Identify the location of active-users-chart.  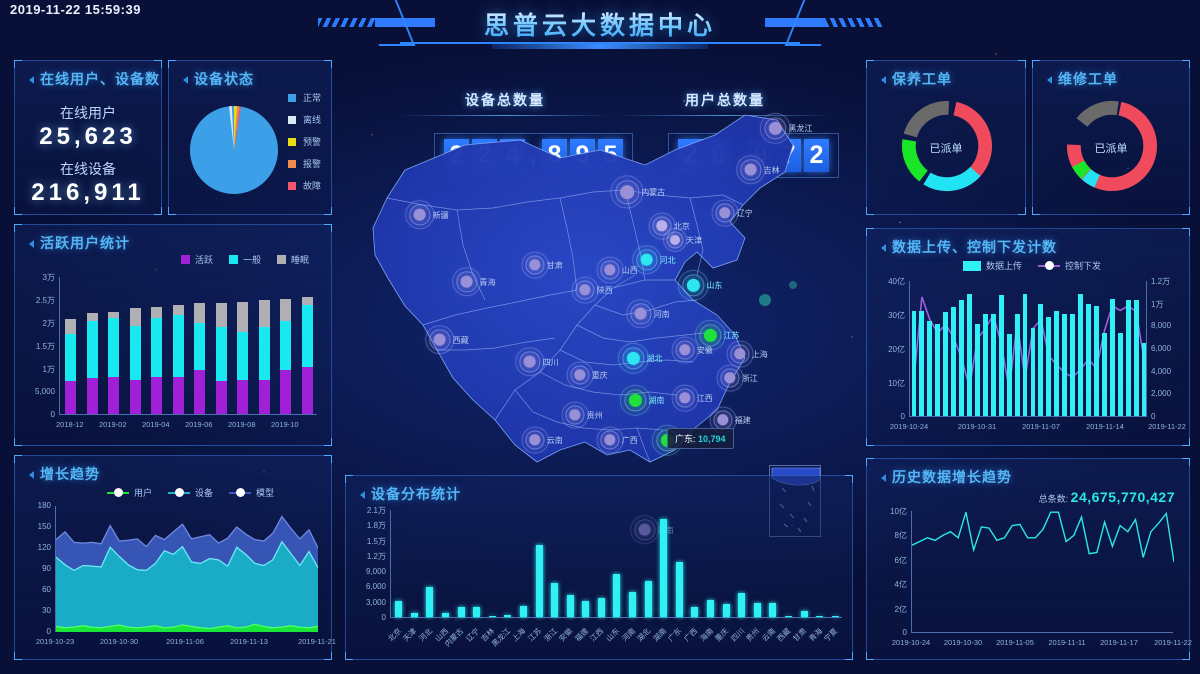
(188, 346).